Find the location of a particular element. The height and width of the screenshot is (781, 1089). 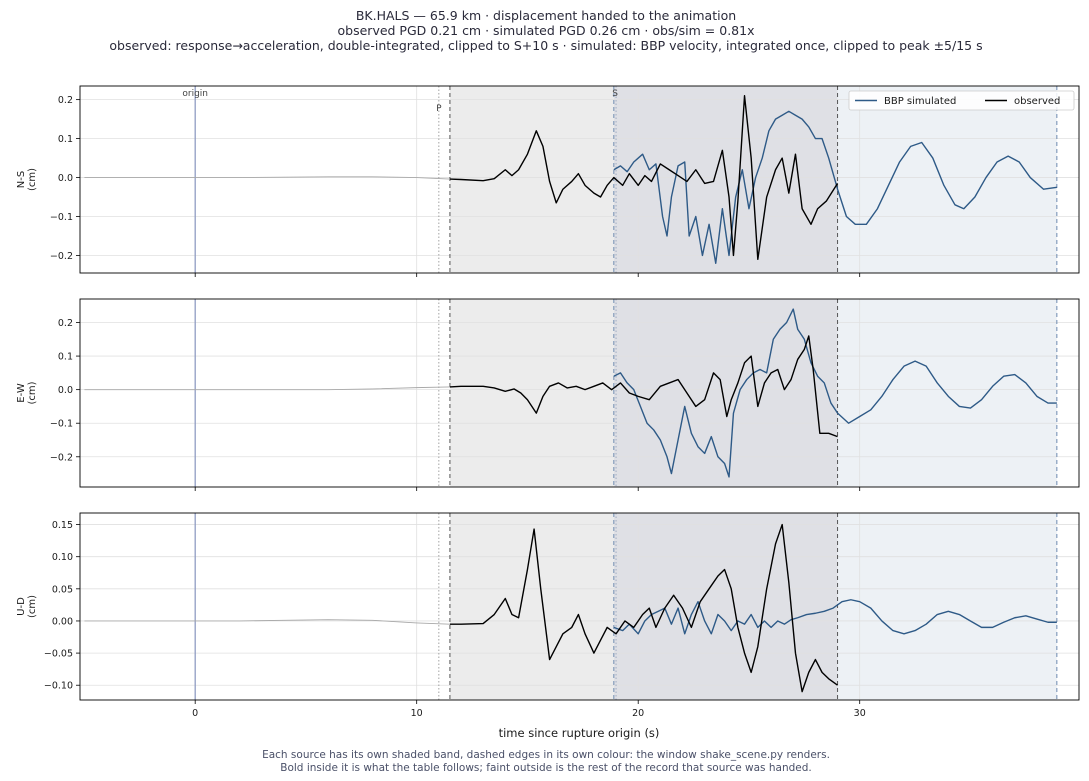

y-tick-label: 0.15 is located at coordinates (62, 525).